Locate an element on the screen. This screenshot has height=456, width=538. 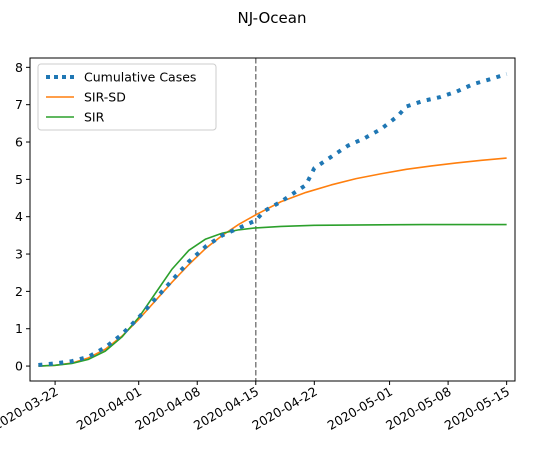
y-tick-label: 0 is located at coordinates (19, 366).